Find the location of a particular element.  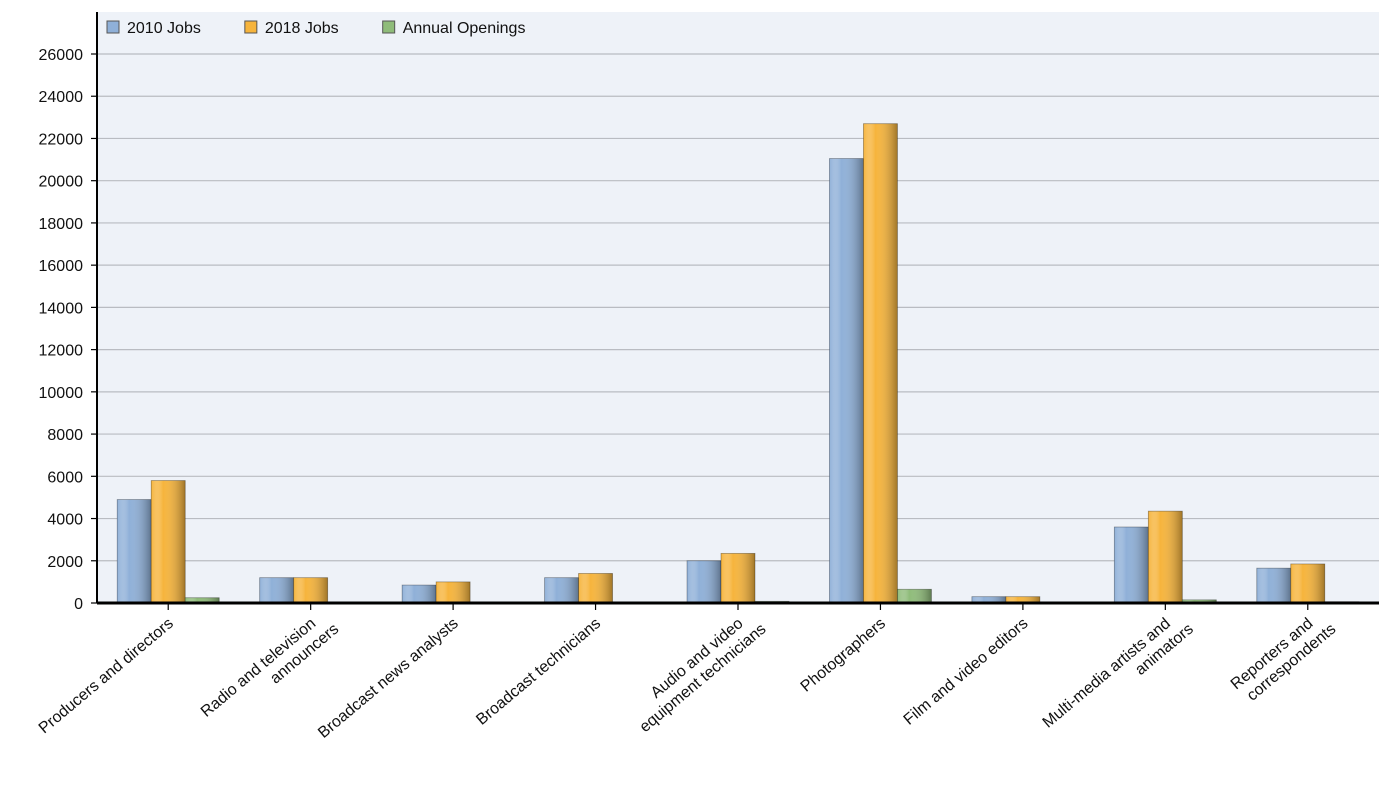

legend-item: Annual Openings is located at coordinates (454, 28).